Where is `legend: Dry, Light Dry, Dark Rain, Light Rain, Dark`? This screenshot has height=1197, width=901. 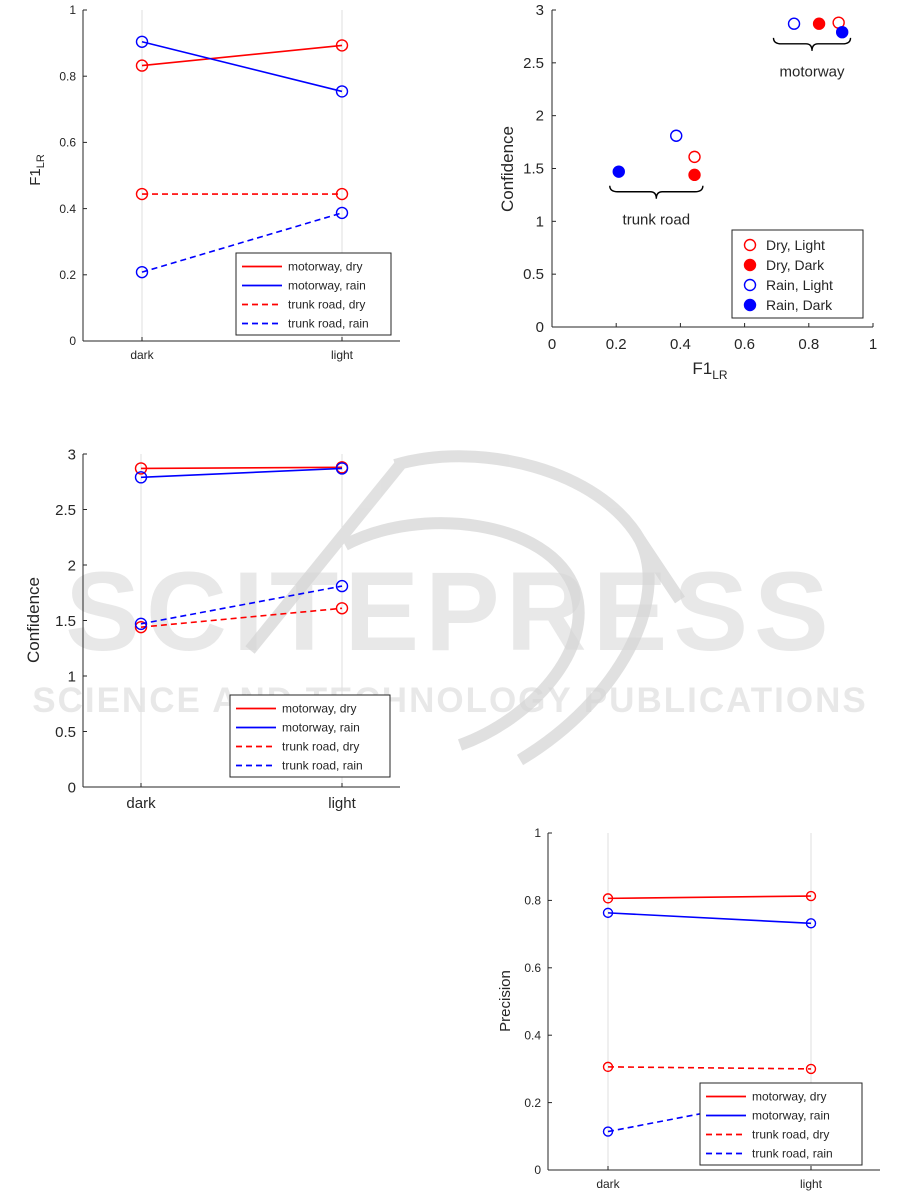 legend: Dry, Light Dry, Dark Rain, Light Rain, Dark is located at coordinates (797, 274).